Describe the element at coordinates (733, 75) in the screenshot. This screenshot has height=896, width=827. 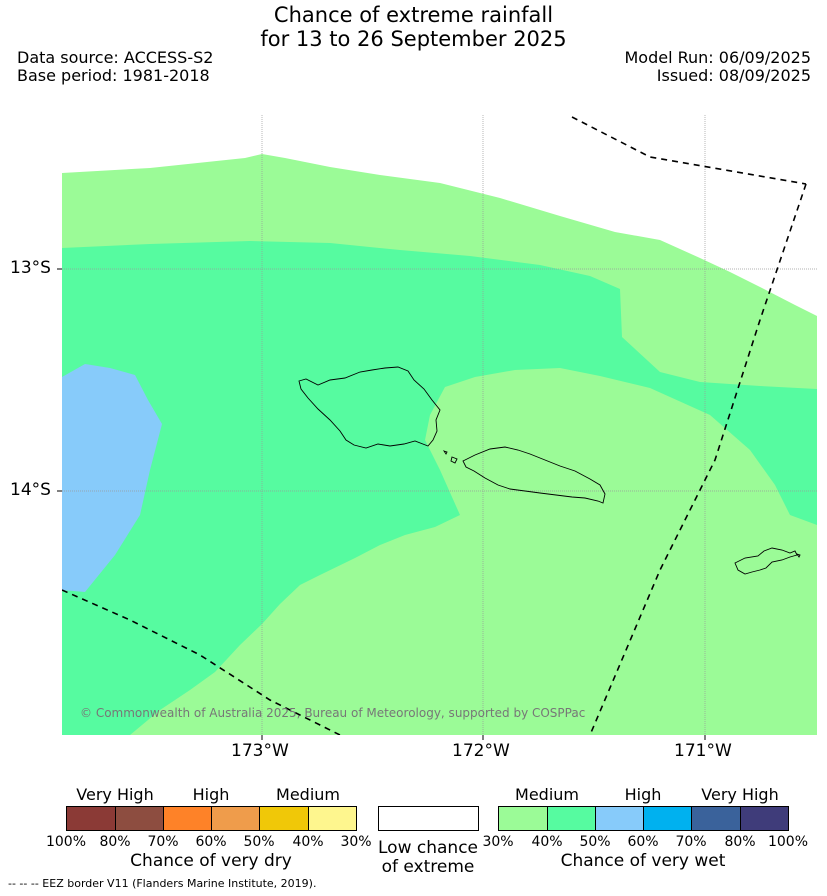
I see `issued-text: Issued: 08/09/2025` at that location.